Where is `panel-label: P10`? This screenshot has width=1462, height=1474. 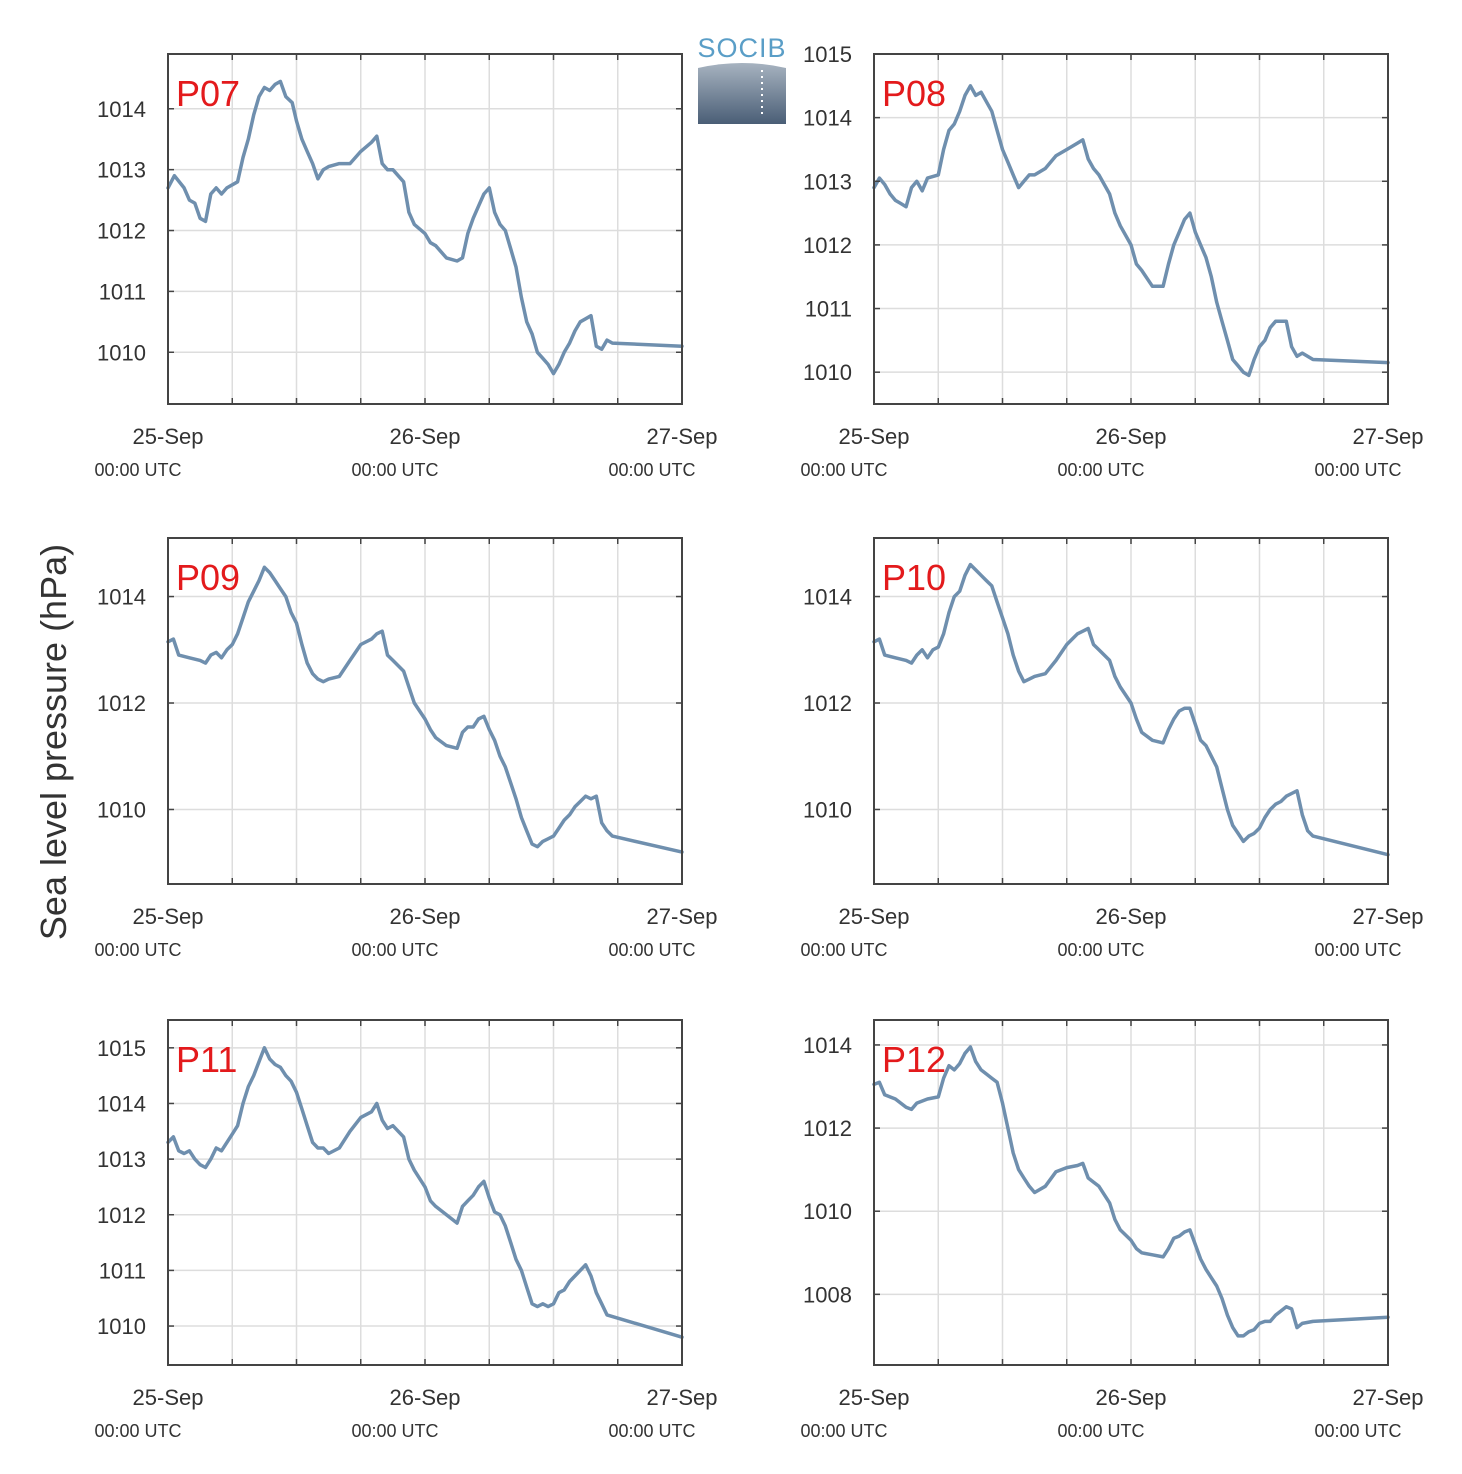 panel-label: P10 is located at coordinates (914, 577).